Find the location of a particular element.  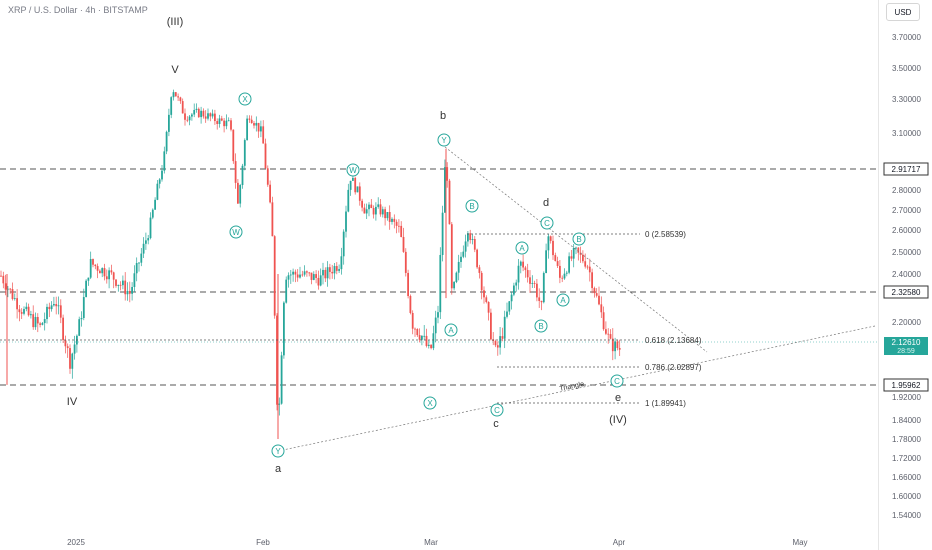

price-axis-panel is located at coordinates (905, 275).